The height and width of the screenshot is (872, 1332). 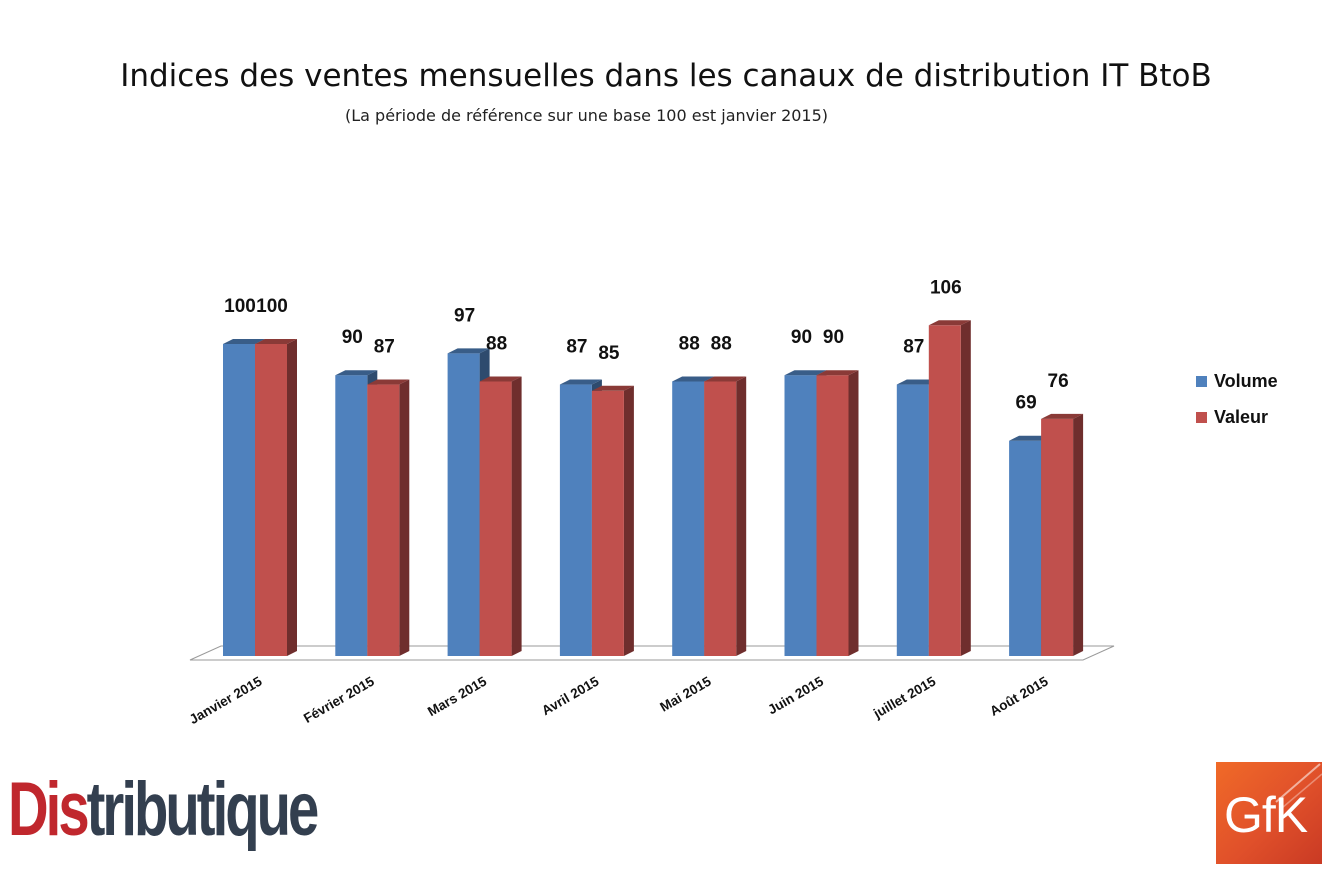 I want to click on chart-floor, so click(x=652, y=653).